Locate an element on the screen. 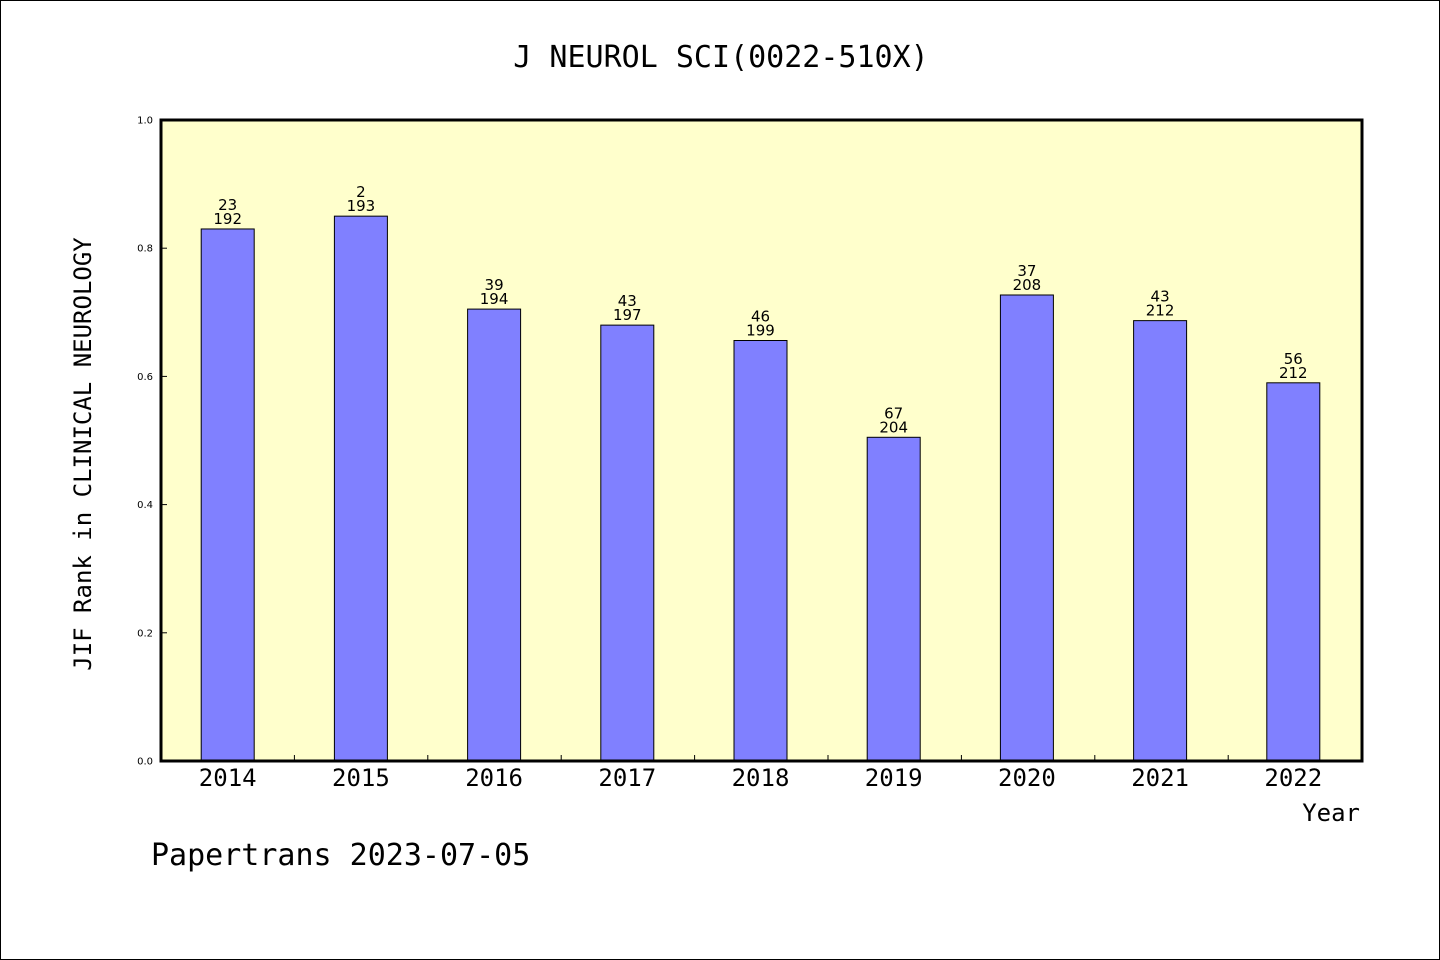 Image resolution: width=1440 pixels, height=960 pixels. bar-rank-label: 2 is located at coordinates (361, 192).